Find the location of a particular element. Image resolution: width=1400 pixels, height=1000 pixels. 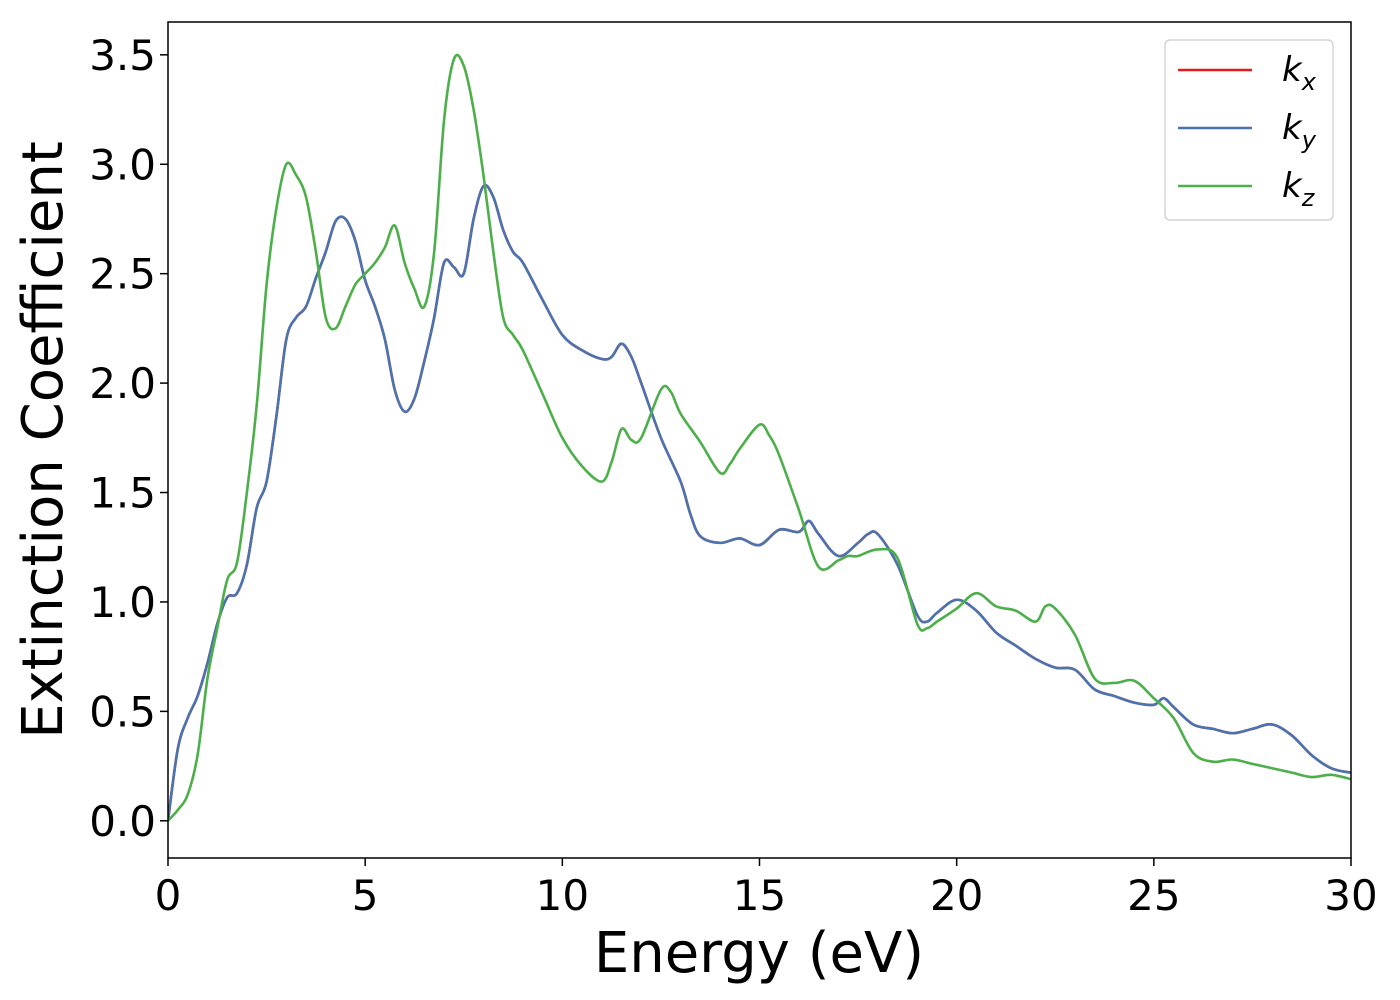

legend-label-kz: kz is located at coordinates (1299, 189).